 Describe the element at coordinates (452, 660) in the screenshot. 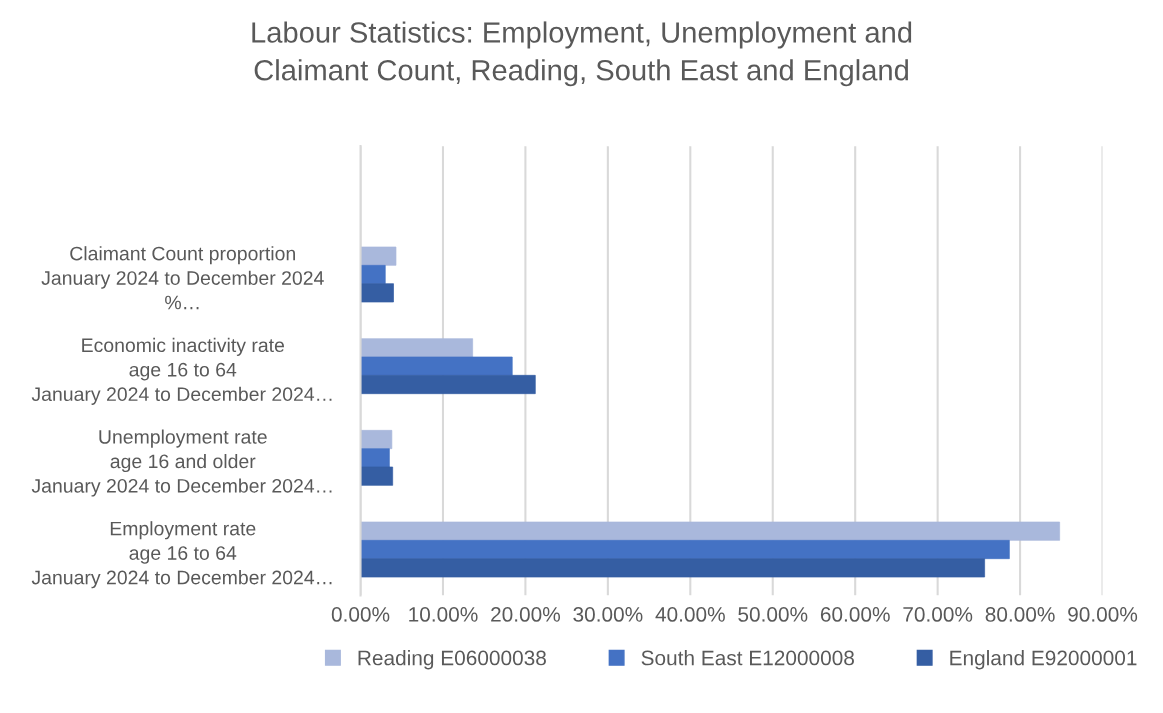

I see `legend-label: Reading E06000038` at that location.